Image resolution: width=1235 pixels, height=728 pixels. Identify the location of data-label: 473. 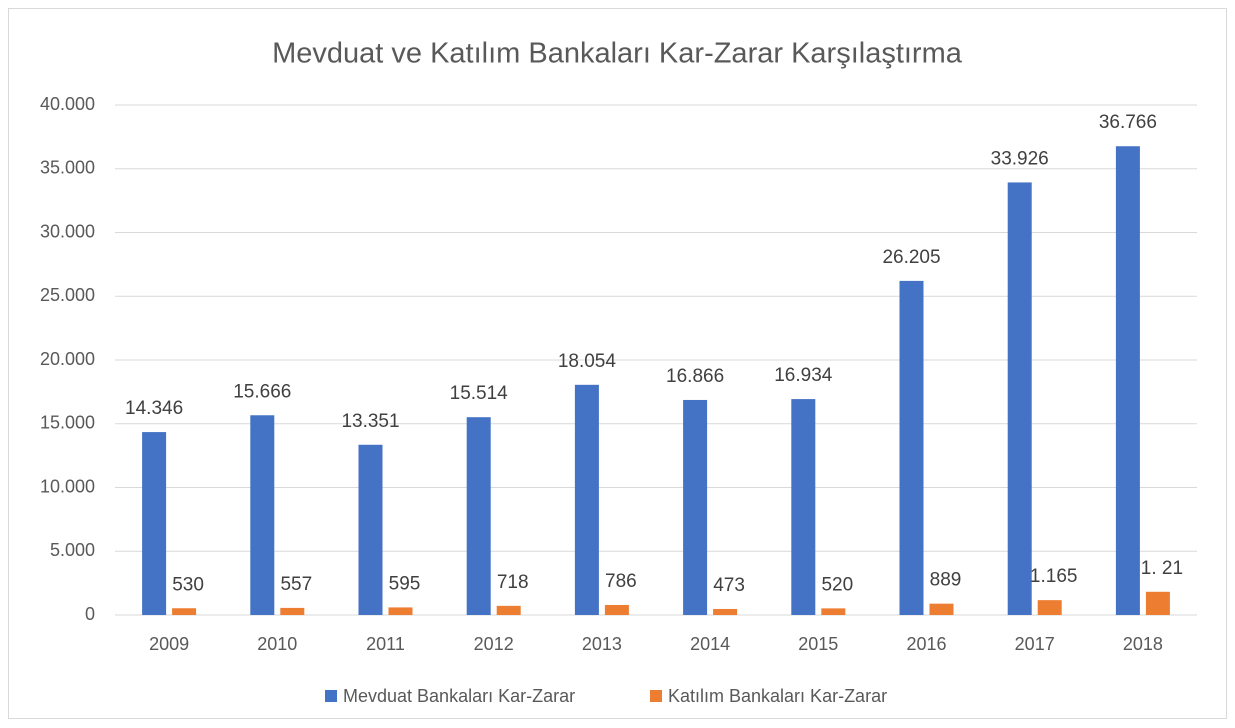
(729, 585).